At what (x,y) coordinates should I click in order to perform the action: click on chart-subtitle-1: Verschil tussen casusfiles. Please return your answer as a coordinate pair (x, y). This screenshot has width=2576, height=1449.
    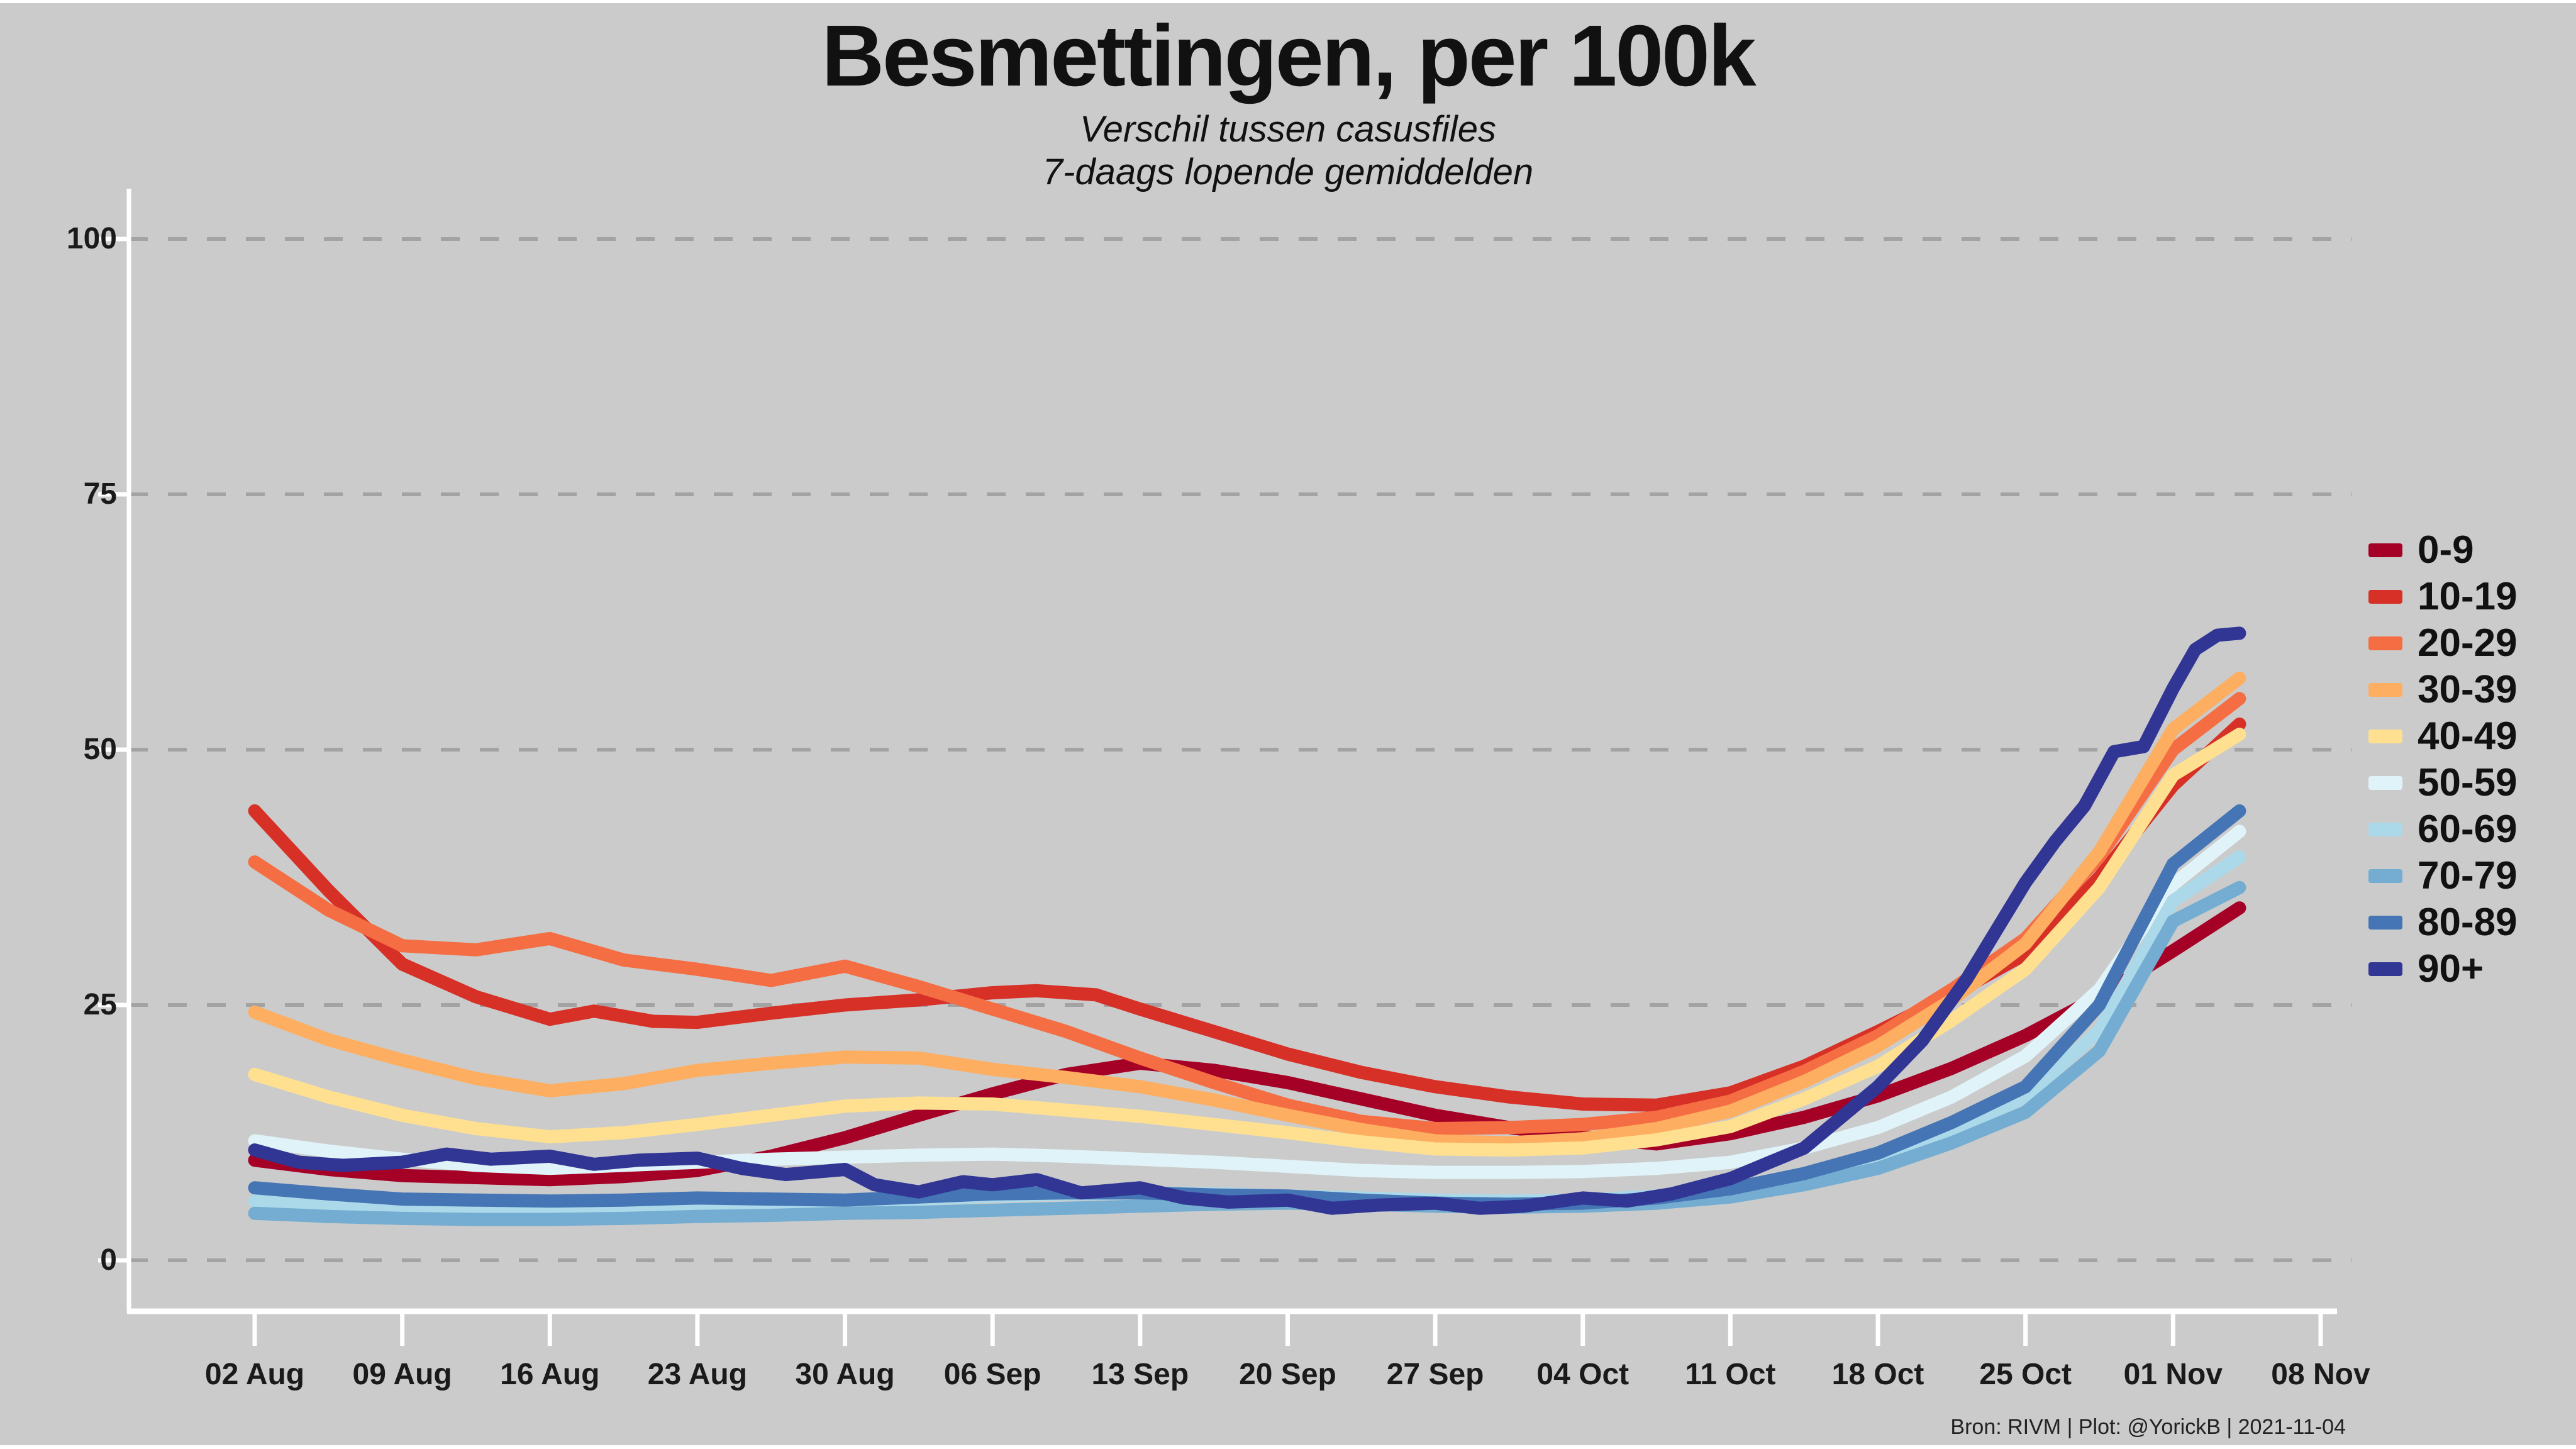
    Looking at the image, I should click on (1288, 129).